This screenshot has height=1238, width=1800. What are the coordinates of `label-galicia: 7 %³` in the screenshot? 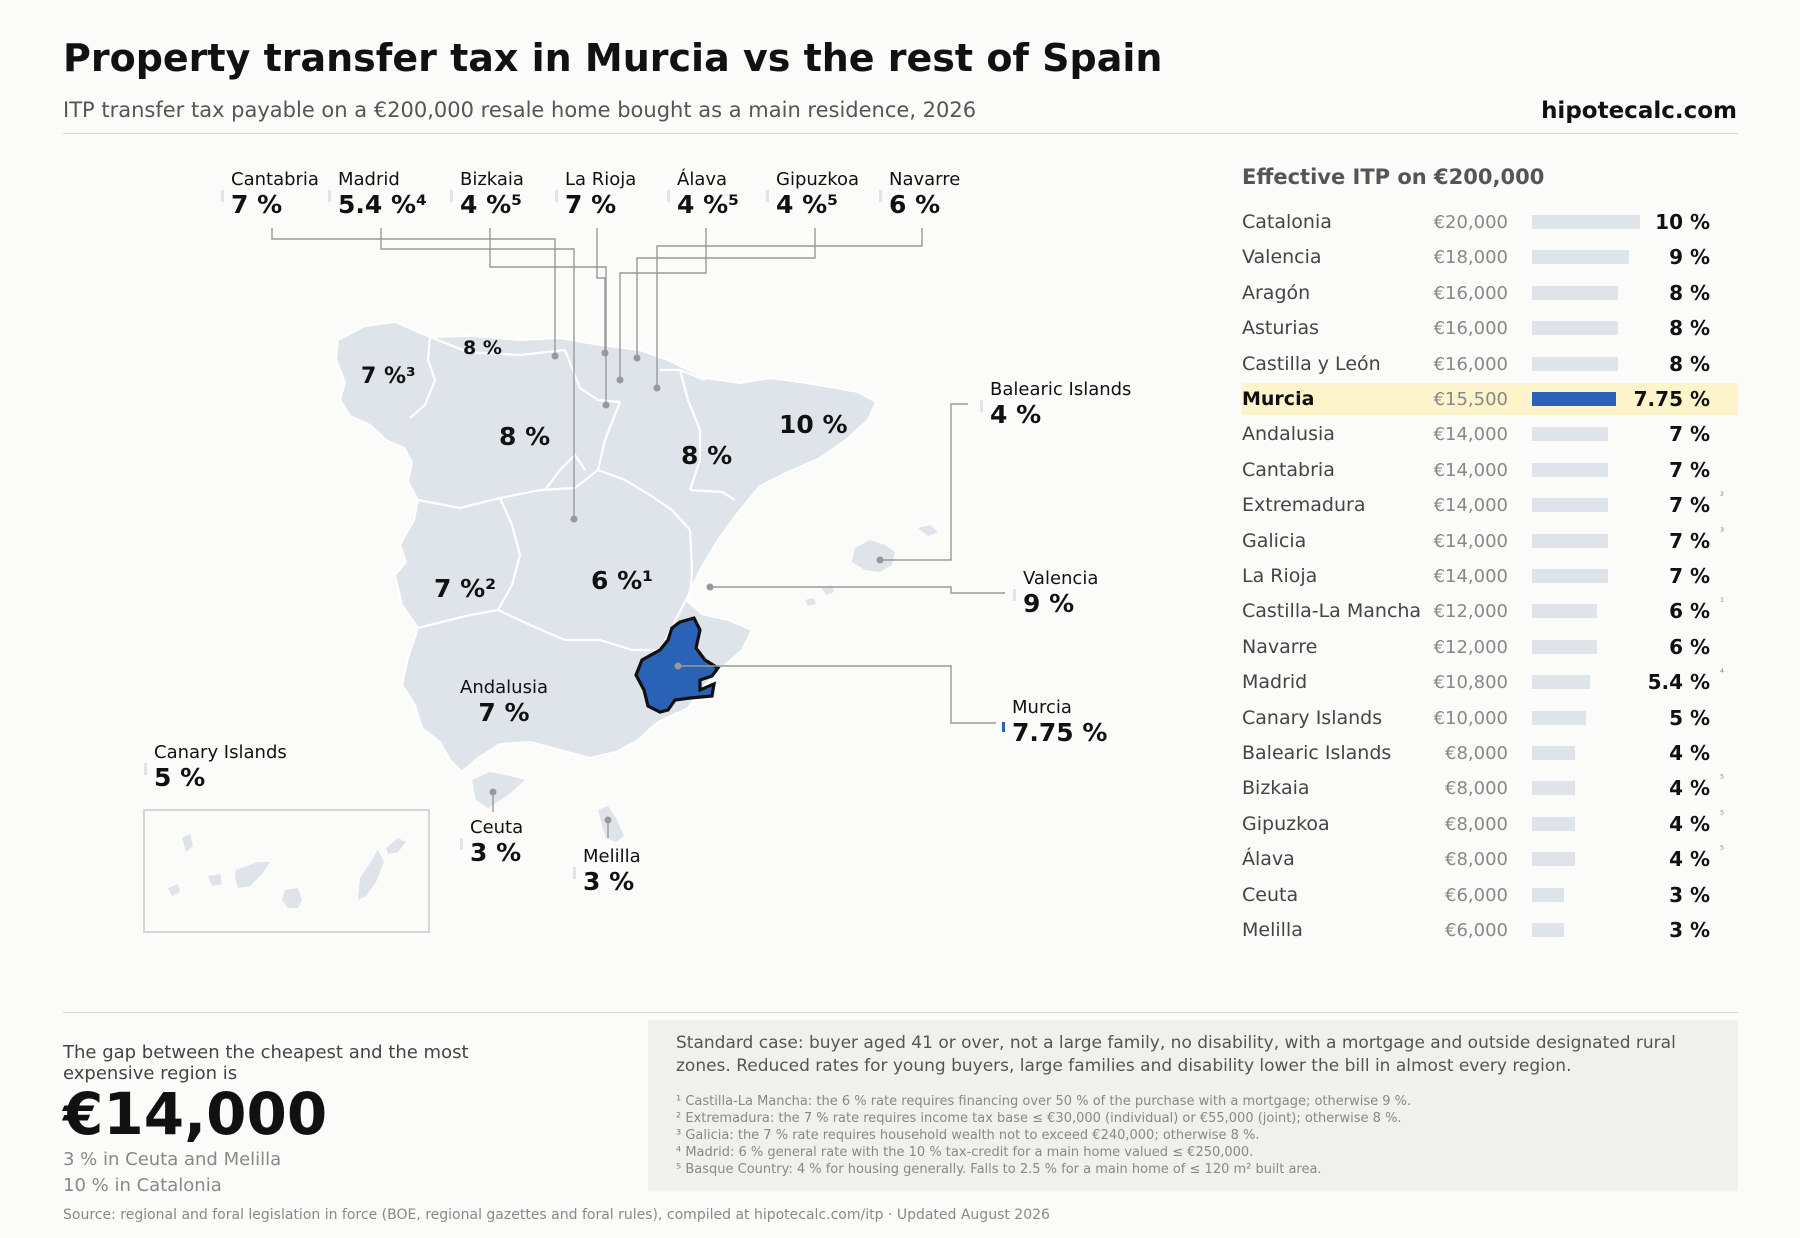 It's located at (388, 376).